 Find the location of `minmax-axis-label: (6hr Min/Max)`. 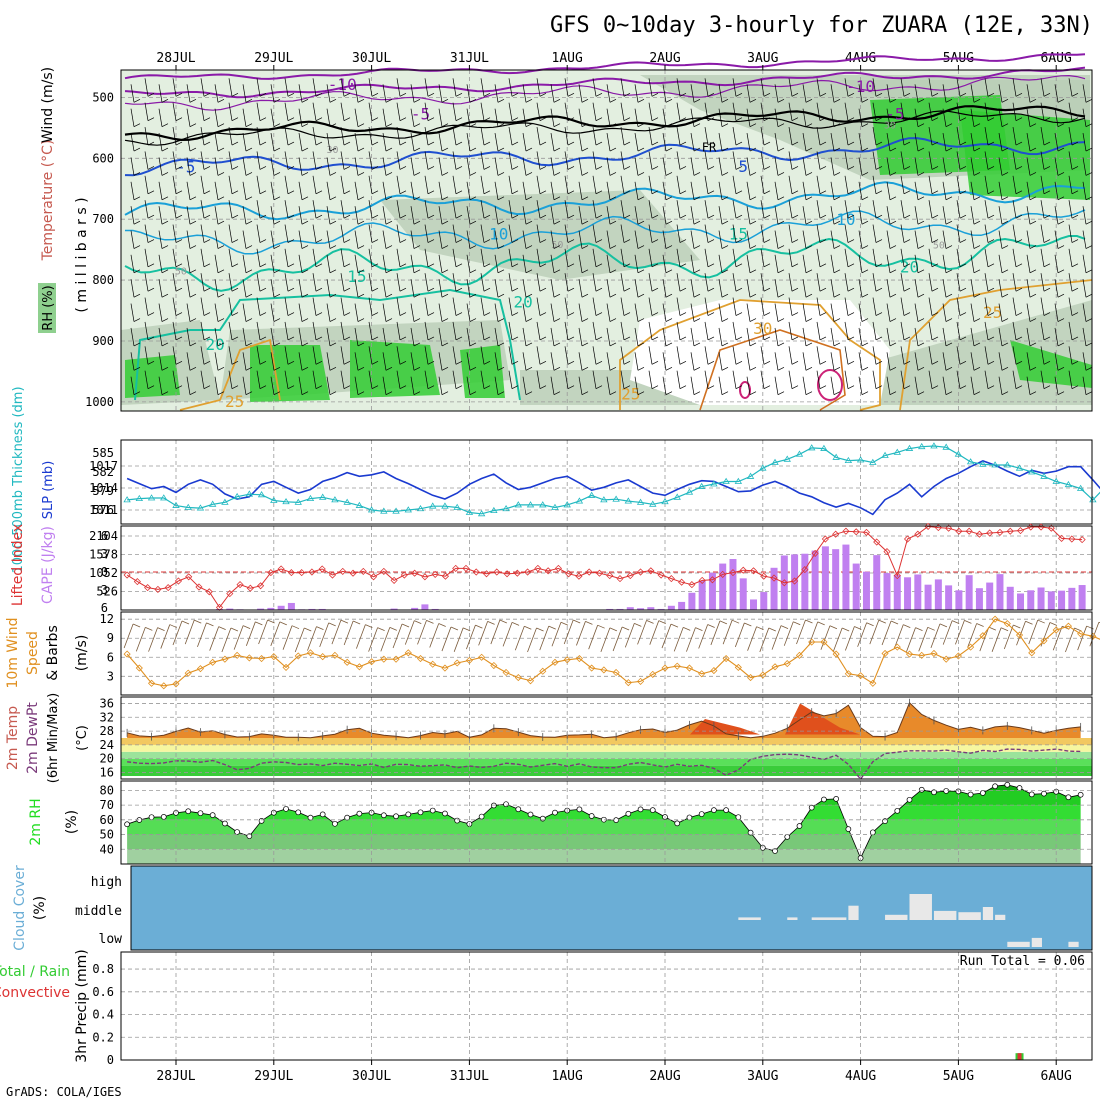

minmax-axis-label: (6hr Min/Max) is located at coordinates (53, 738).